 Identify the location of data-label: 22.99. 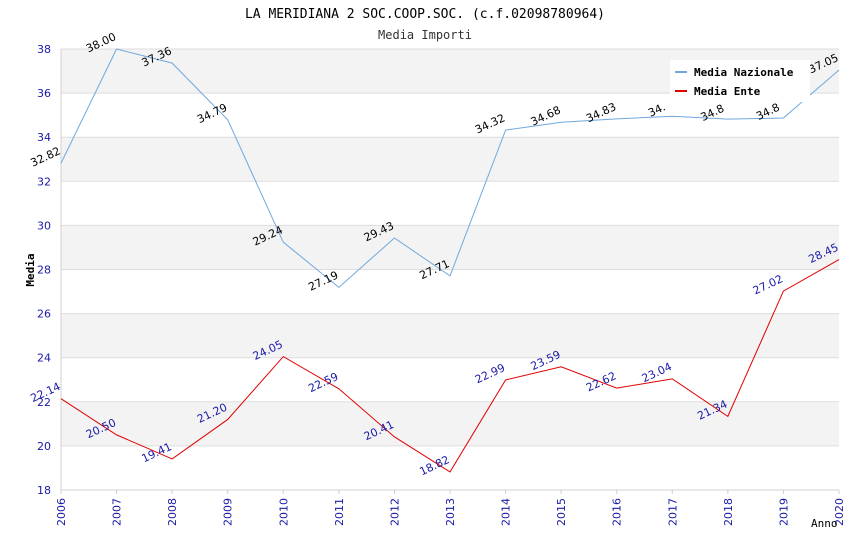
(490, 373).